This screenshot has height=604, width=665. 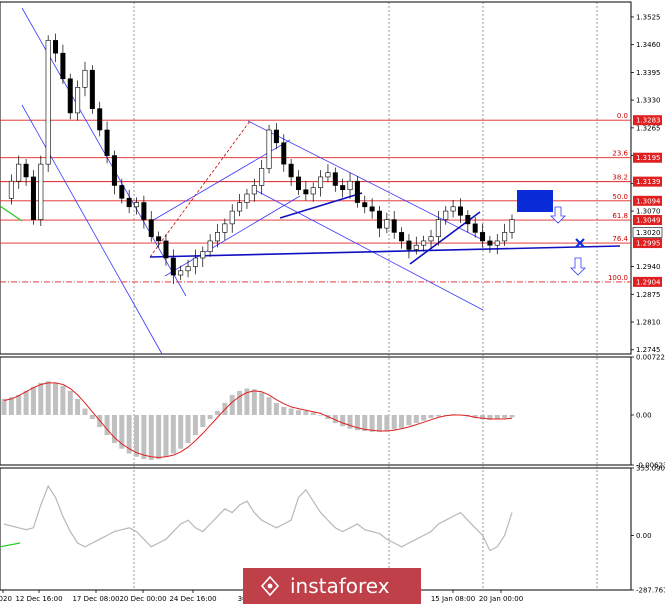 I want to click on fib-level-label: 23.6, so click(x=620, y=154).